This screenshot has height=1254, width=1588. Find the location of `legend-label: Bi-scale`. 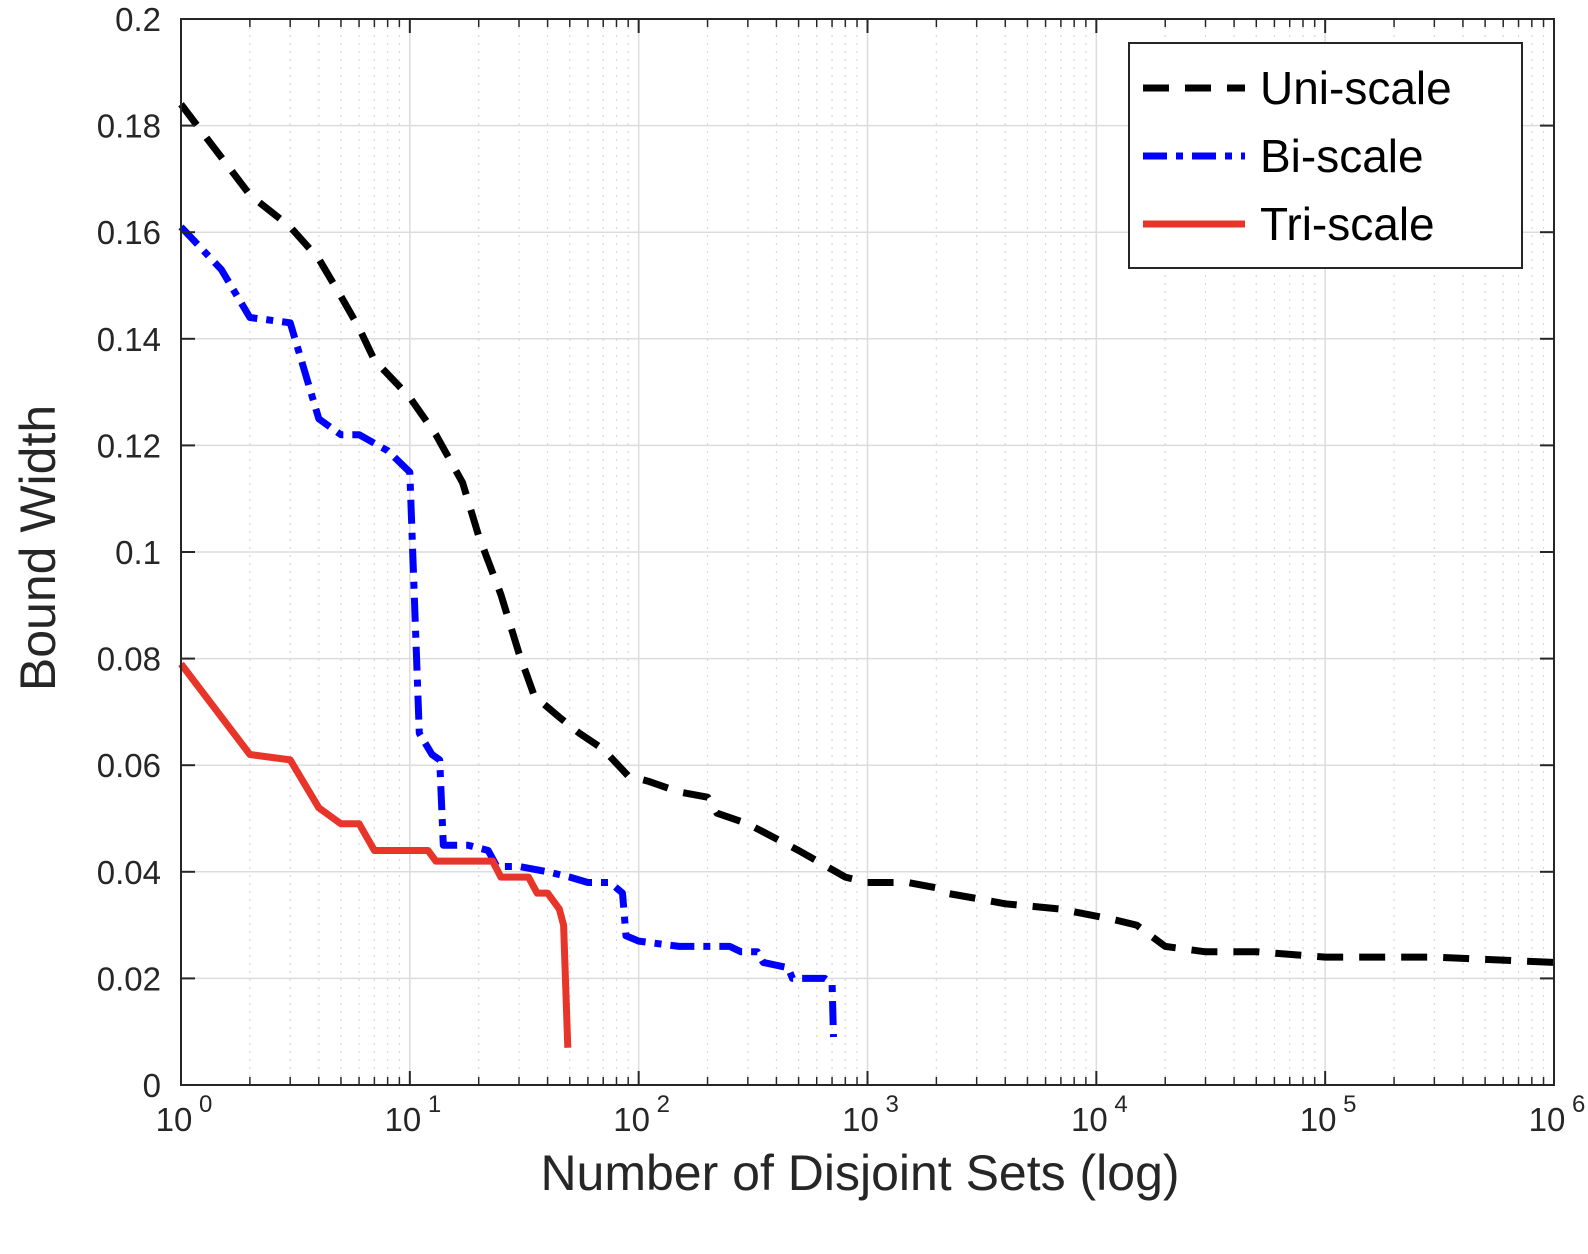

legend-label: Bi-scale is located at coordinates (1342, 156).